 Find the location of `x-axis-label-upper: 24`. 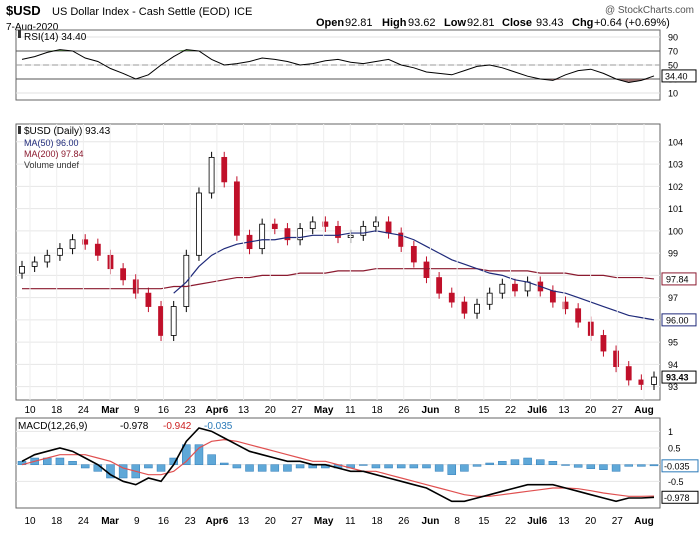

x-axis-label-upper: 24 is located at coordinates (84, 410).